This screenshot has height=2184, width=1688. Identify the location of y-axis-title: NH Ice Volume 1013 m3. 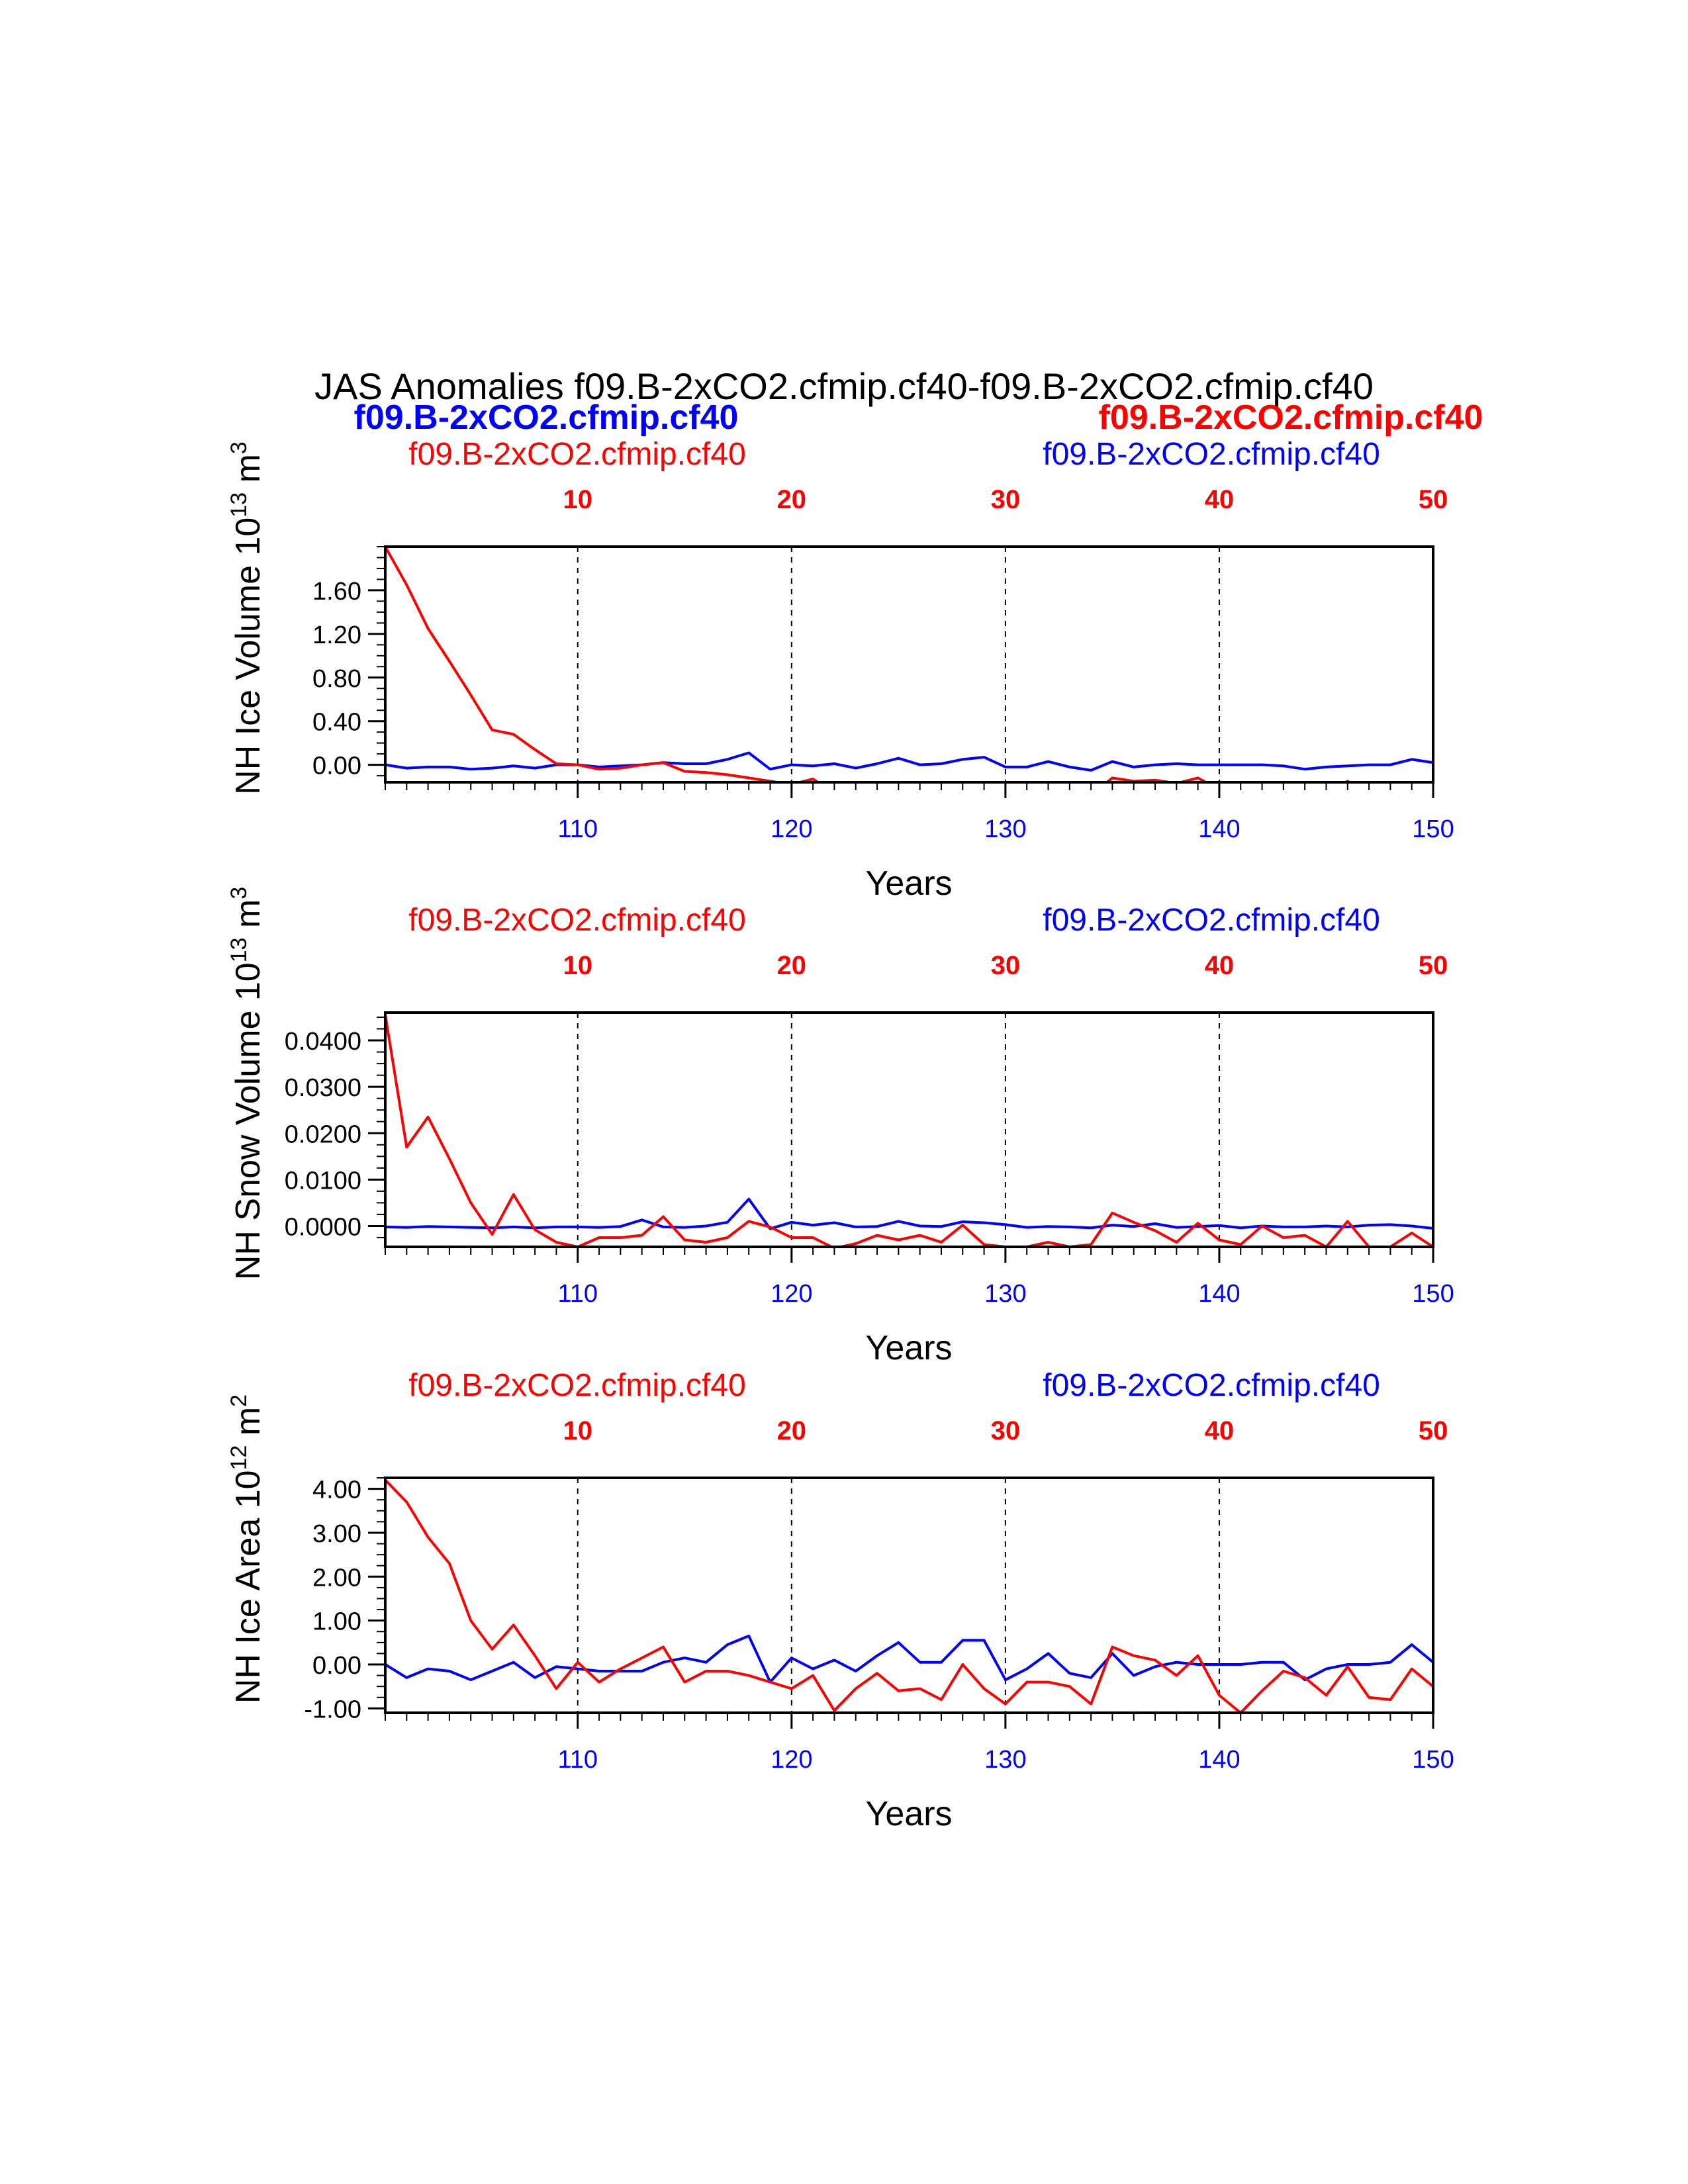
(246, 618).